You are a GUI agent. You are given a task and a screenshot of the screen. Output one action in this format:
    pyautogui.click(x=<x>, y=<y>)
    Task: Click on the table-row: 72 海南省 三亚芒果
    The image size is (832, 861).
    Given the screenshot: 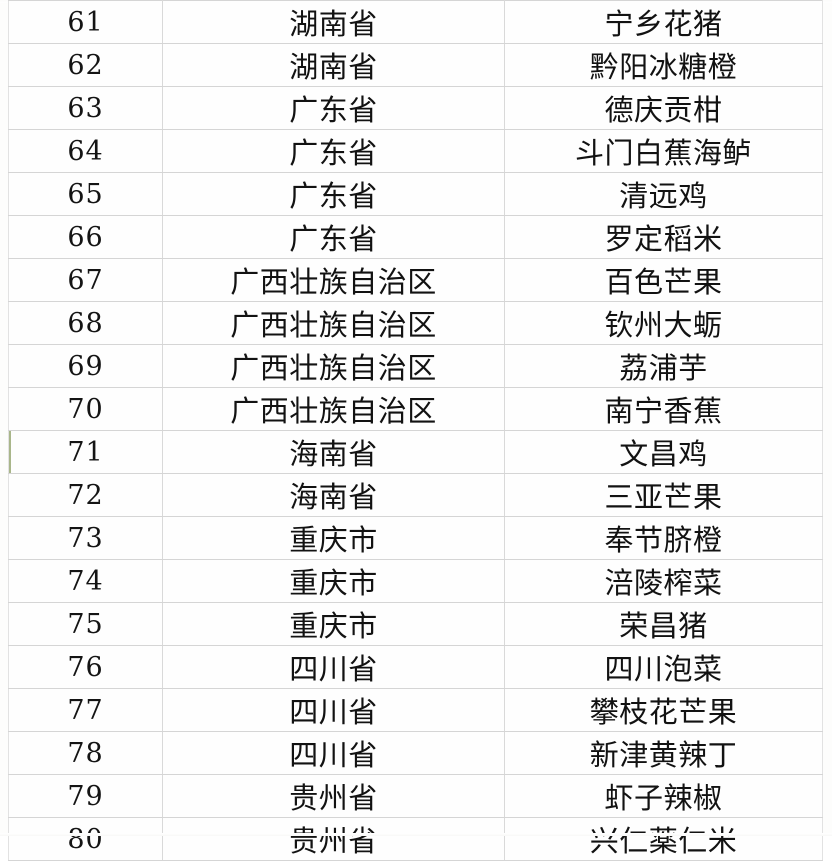 What is the action you would take?
    pyautogui.click(x=415, y=495)
    